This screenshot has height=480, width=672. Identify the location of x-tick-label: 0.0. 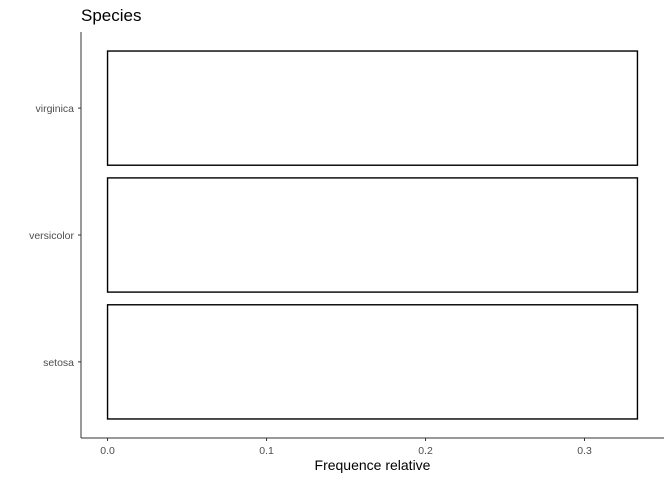
(107, 451).